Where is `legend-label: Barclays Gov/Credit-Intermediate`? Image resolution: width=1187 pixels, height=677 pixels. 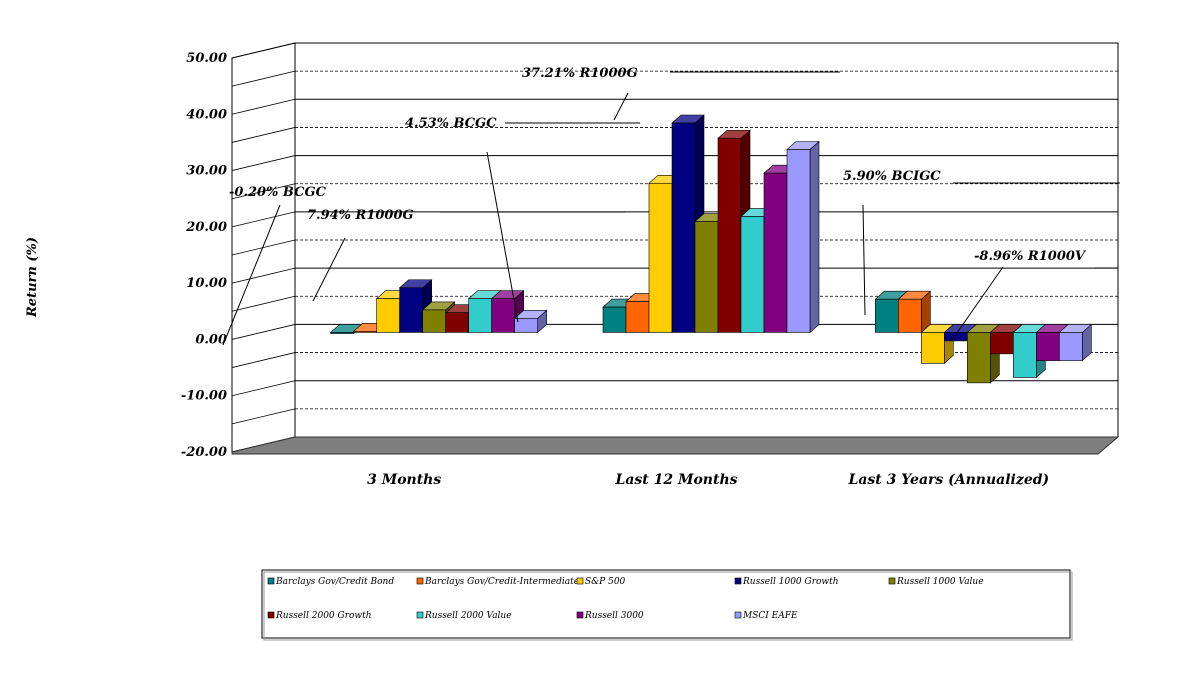
legend-label: Barclays Gov/Credit-Intermediate is located at coordinates (501, 582).